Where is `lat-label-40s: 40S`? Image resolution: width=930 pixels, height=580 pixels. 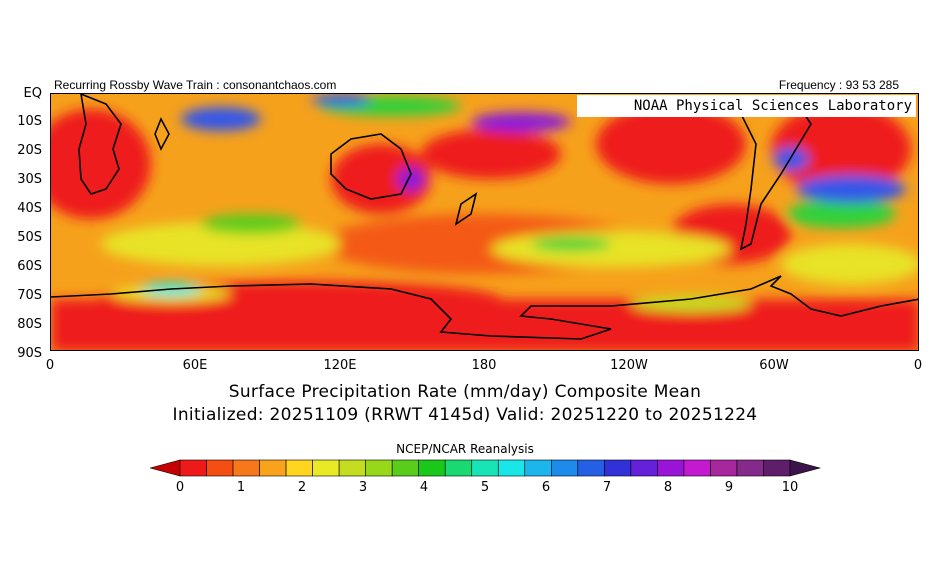
lat-label-40s: 40S is located at coordinates (29, 208).